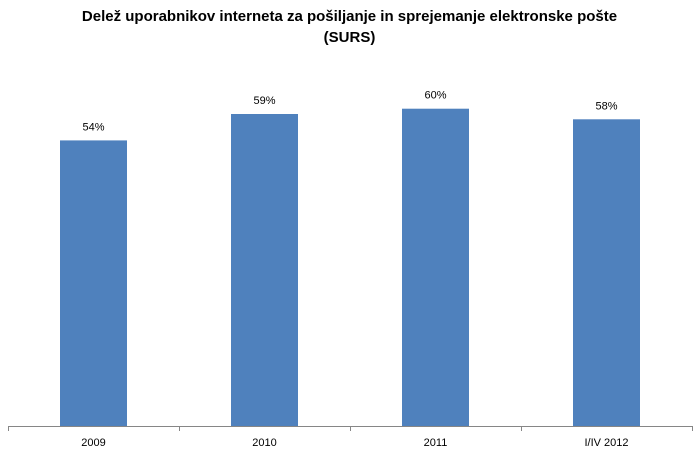 The image size is (699, 455). I want to click on data-label-group: 54% 59% 60% 58%, so click(349, 112).